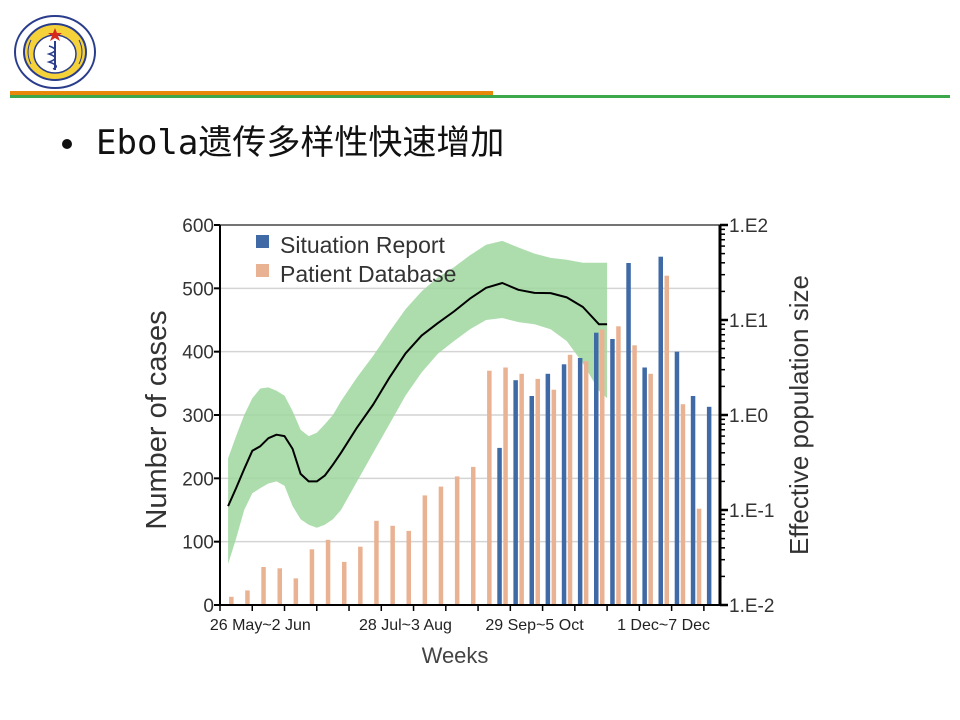 The image size is (960, 720). What do you see at coordinates (455, 655) in the screenshot?
I see `x-axis-title: Weeks` at bounding box center [455, 655].